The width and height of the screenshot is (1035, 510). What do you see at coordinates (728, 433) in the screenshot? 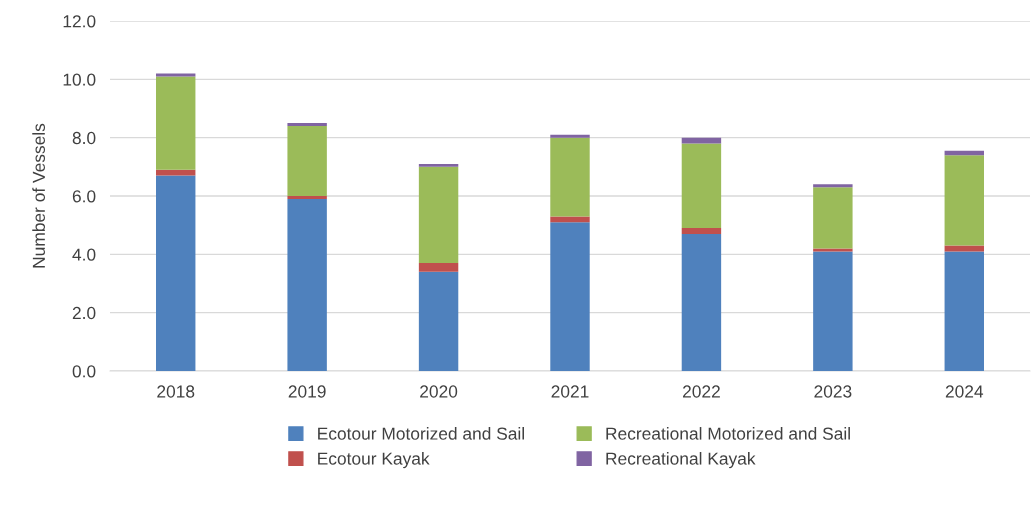
I see `legend-label: Recreational Motorized and Sail` at bounding box center [728, 433].